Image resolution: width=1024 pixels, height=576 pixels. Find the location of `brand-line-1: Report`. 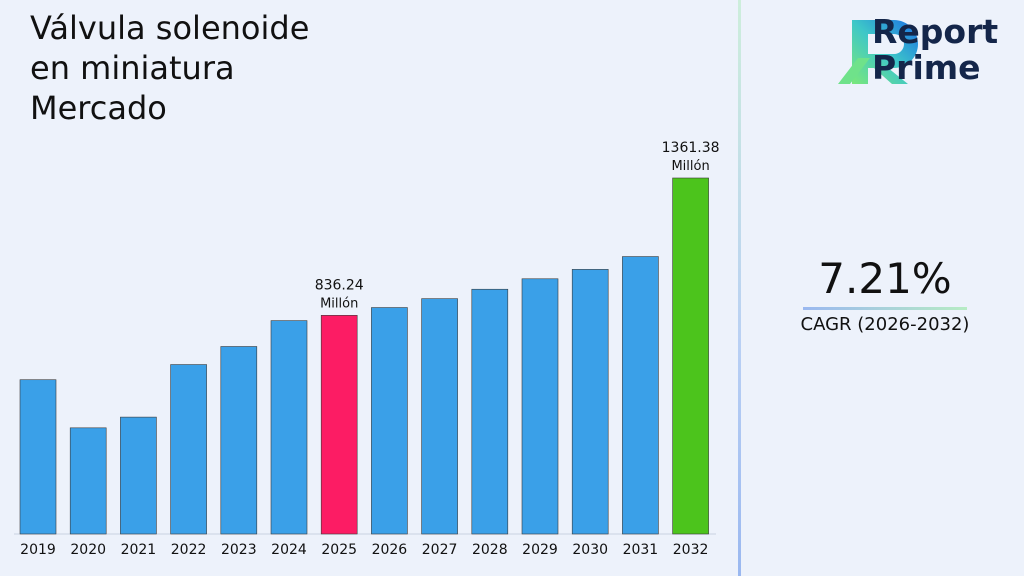

brand-line-1: Report is located at coordinates (935, 31).